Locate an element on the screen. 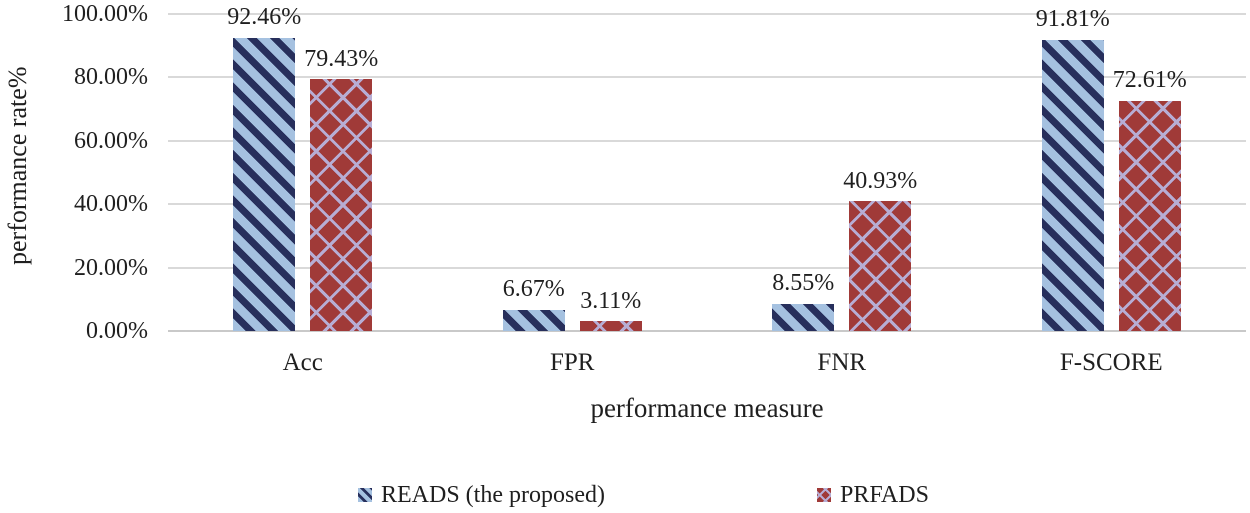  bar-group: 91.81% 72.61% is located at coordinates (1112, 168).